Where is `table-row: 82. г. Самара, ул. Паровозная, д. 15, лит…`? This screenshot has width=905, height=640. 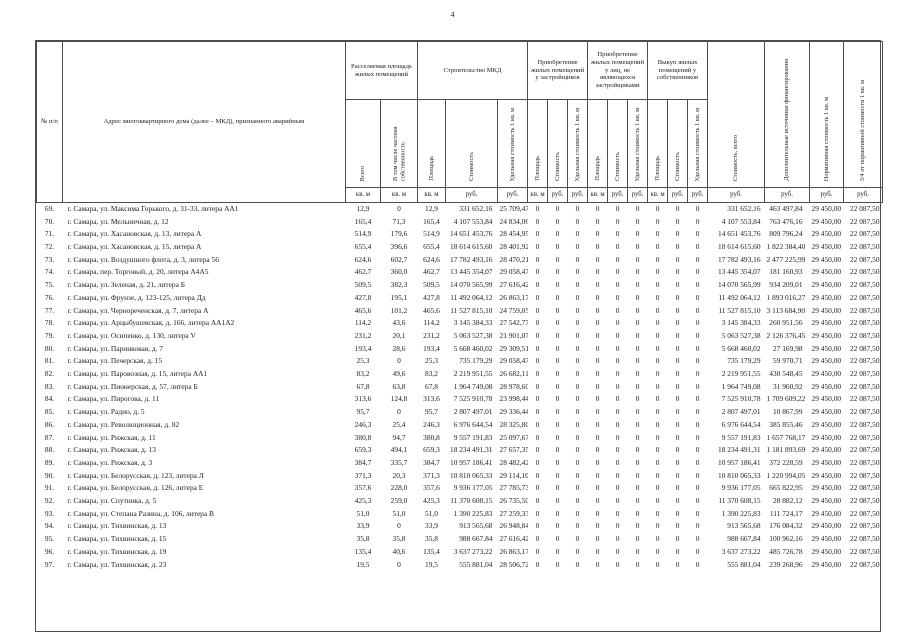
table-row: 82. г. Самара, ул. Паровозная, д. 15, лит… is located at coordinates (460, 374).